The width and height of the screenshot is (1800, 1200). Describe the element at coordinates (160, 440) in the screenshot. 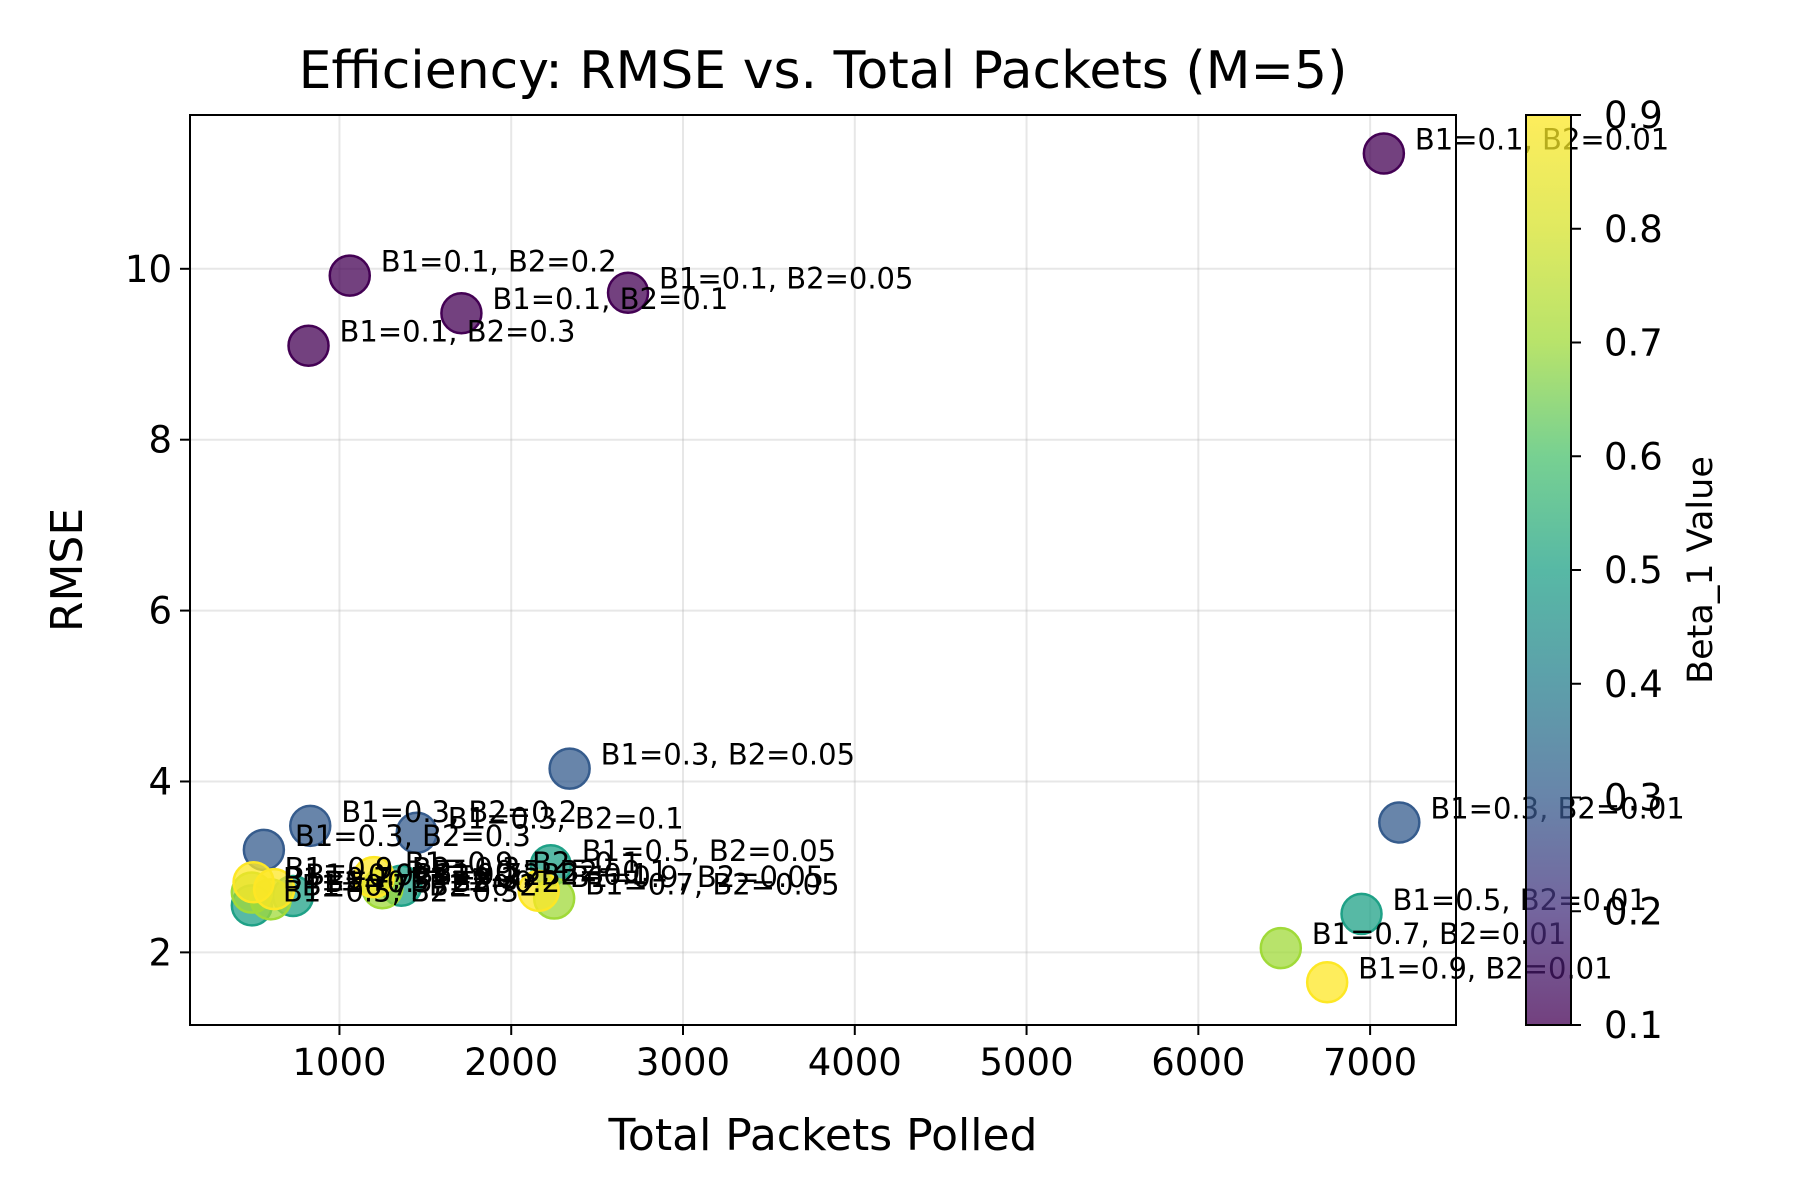

I see `y-tick-label: 8` at that location.